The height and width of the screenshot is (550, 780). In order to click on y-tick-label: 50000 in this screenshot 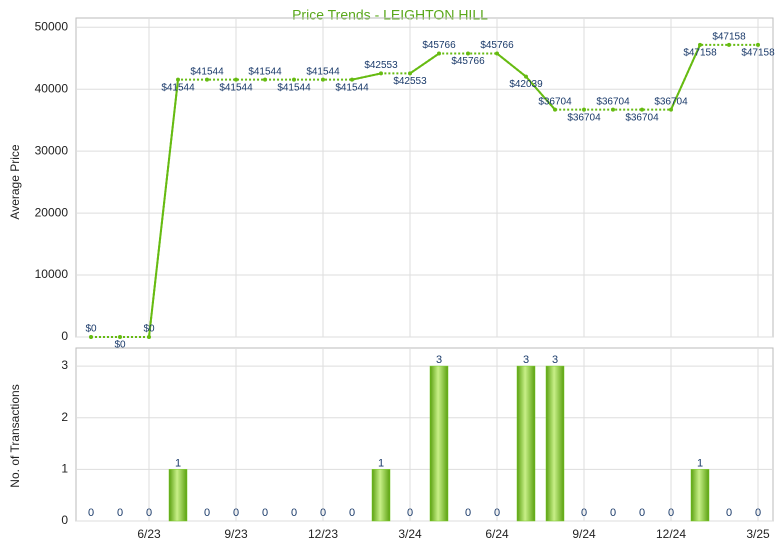, I will do `click(52, 26)`.